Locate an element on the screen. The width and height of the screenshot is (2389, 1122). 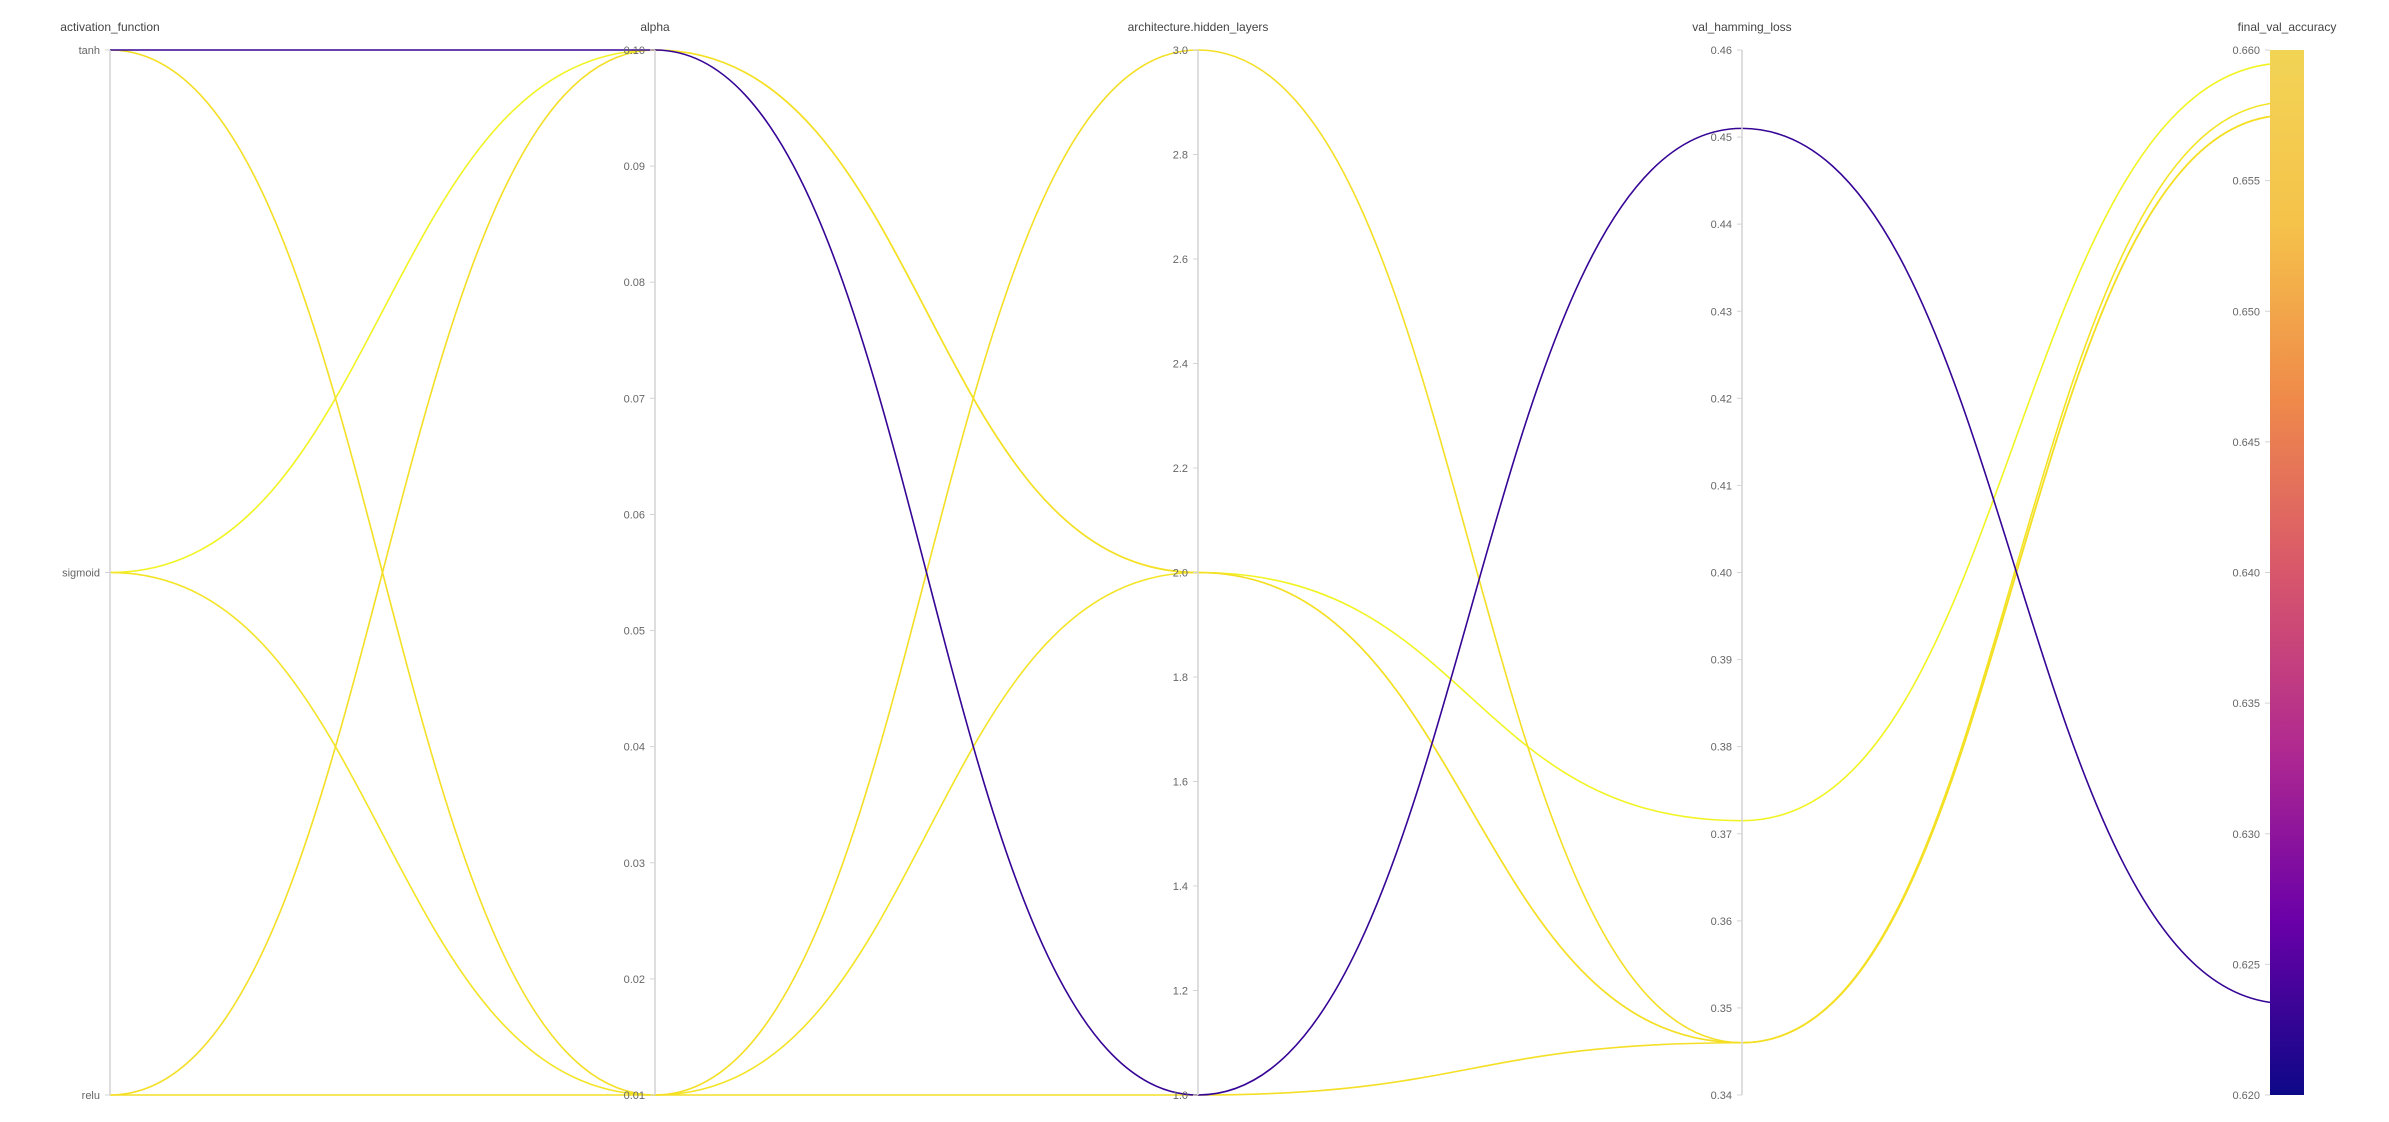
tick-label: 0.660 is located at coordinates (2246, 51).